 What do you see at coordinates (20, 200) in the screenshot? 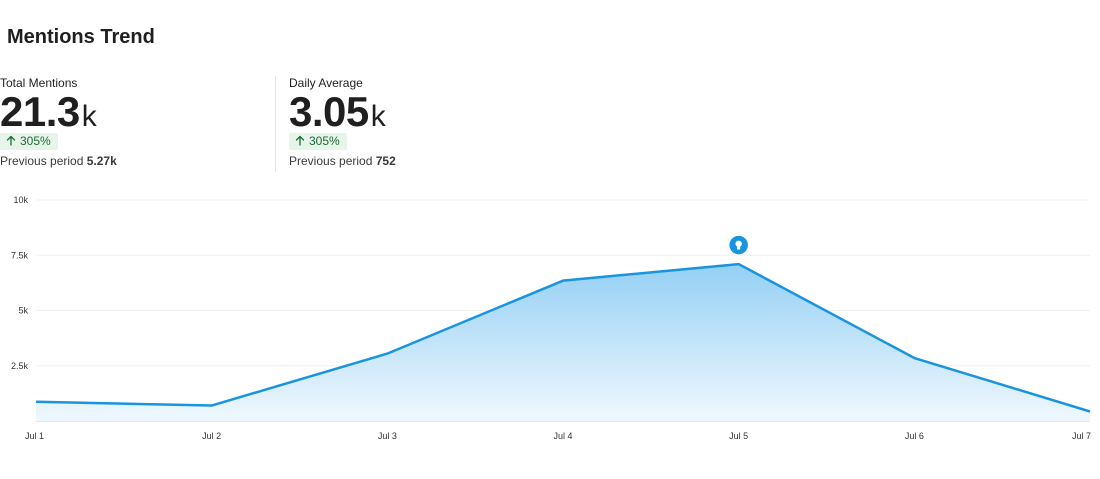
I see `y-tick-label: 10k` at bounding box center [20, 200].